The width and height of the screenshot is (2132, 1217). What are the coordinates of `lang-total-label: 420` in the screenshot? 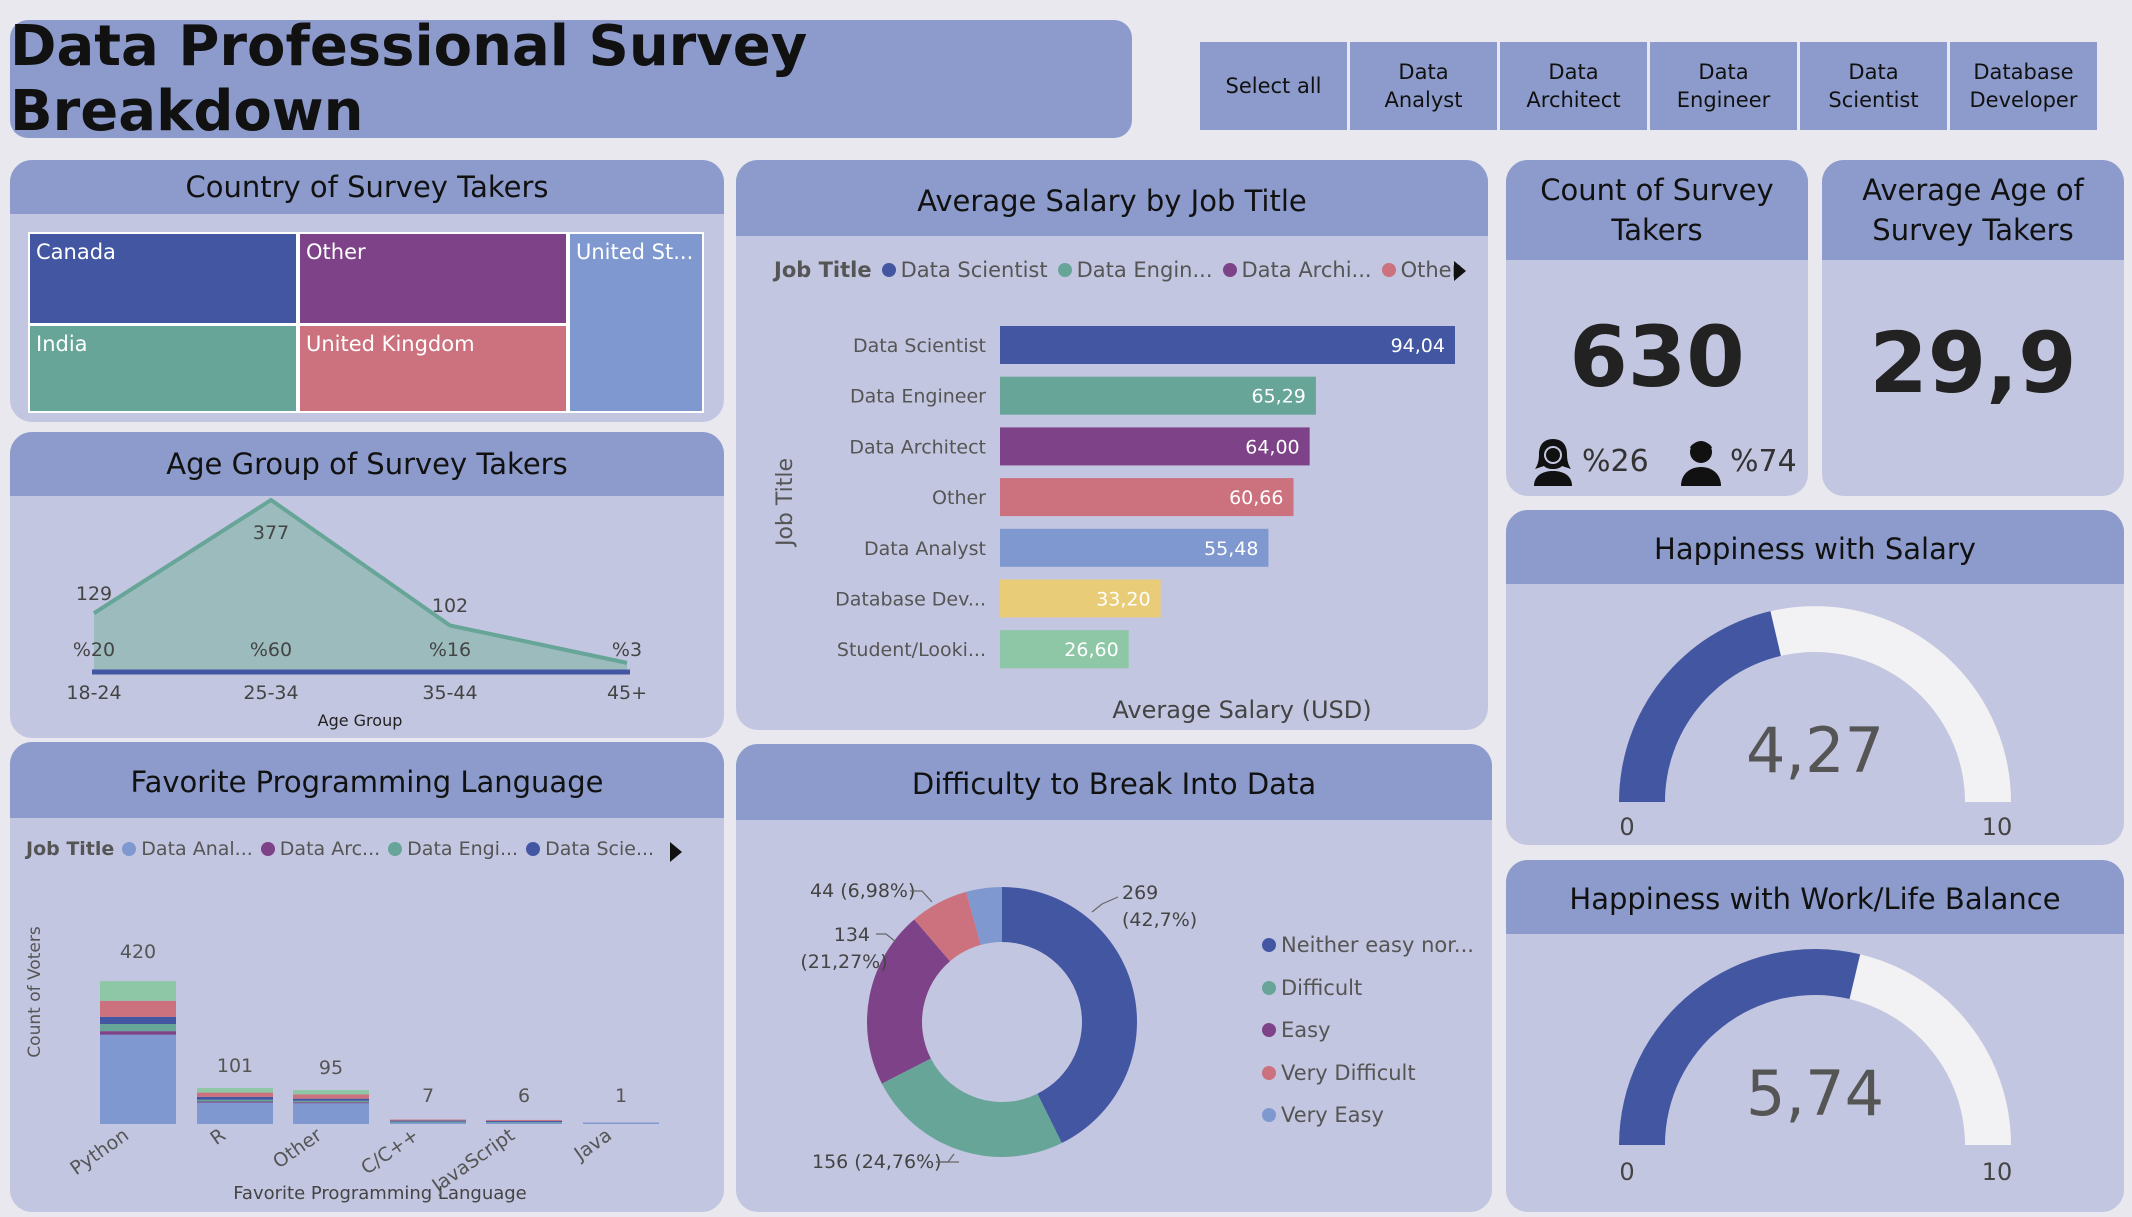 It's located at (138, 952).